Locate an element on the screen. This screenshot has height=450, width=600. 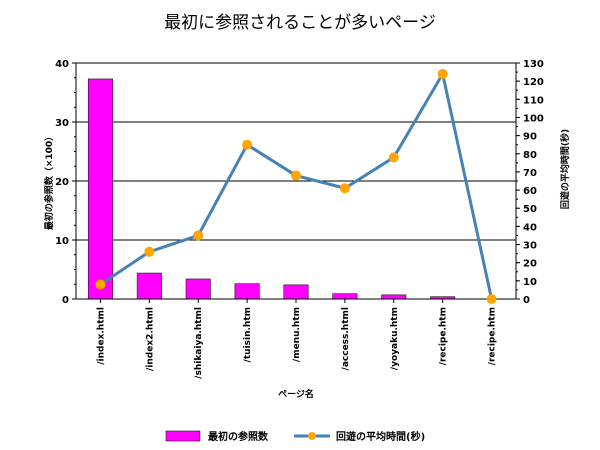
y-left-tick-label: 10 is located at coordinates (62, 241).